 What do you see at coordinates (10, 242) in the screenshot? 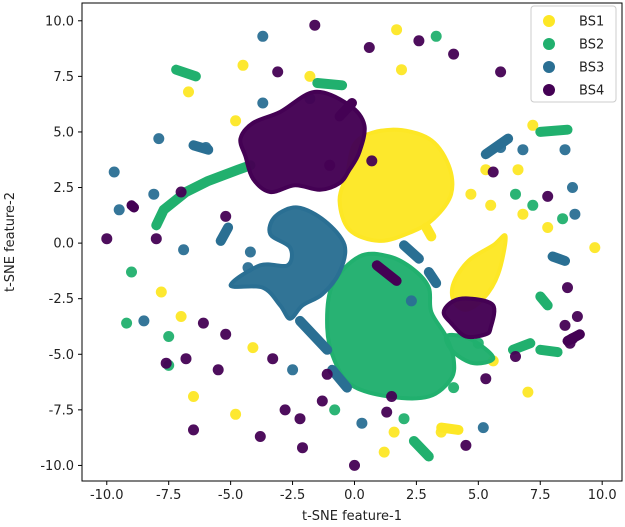
I see `y-axis-label: t-SNE feature-2` at bounding box center [10, 242].